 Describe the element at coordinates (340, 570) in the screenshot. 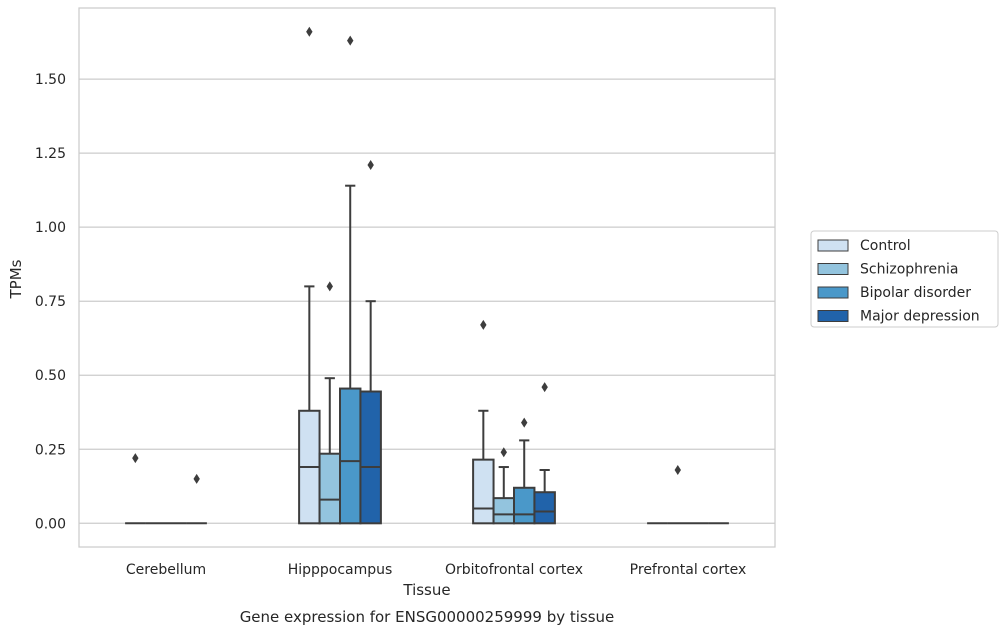

I see `x-tick-label: Hipppocampus` at that location.